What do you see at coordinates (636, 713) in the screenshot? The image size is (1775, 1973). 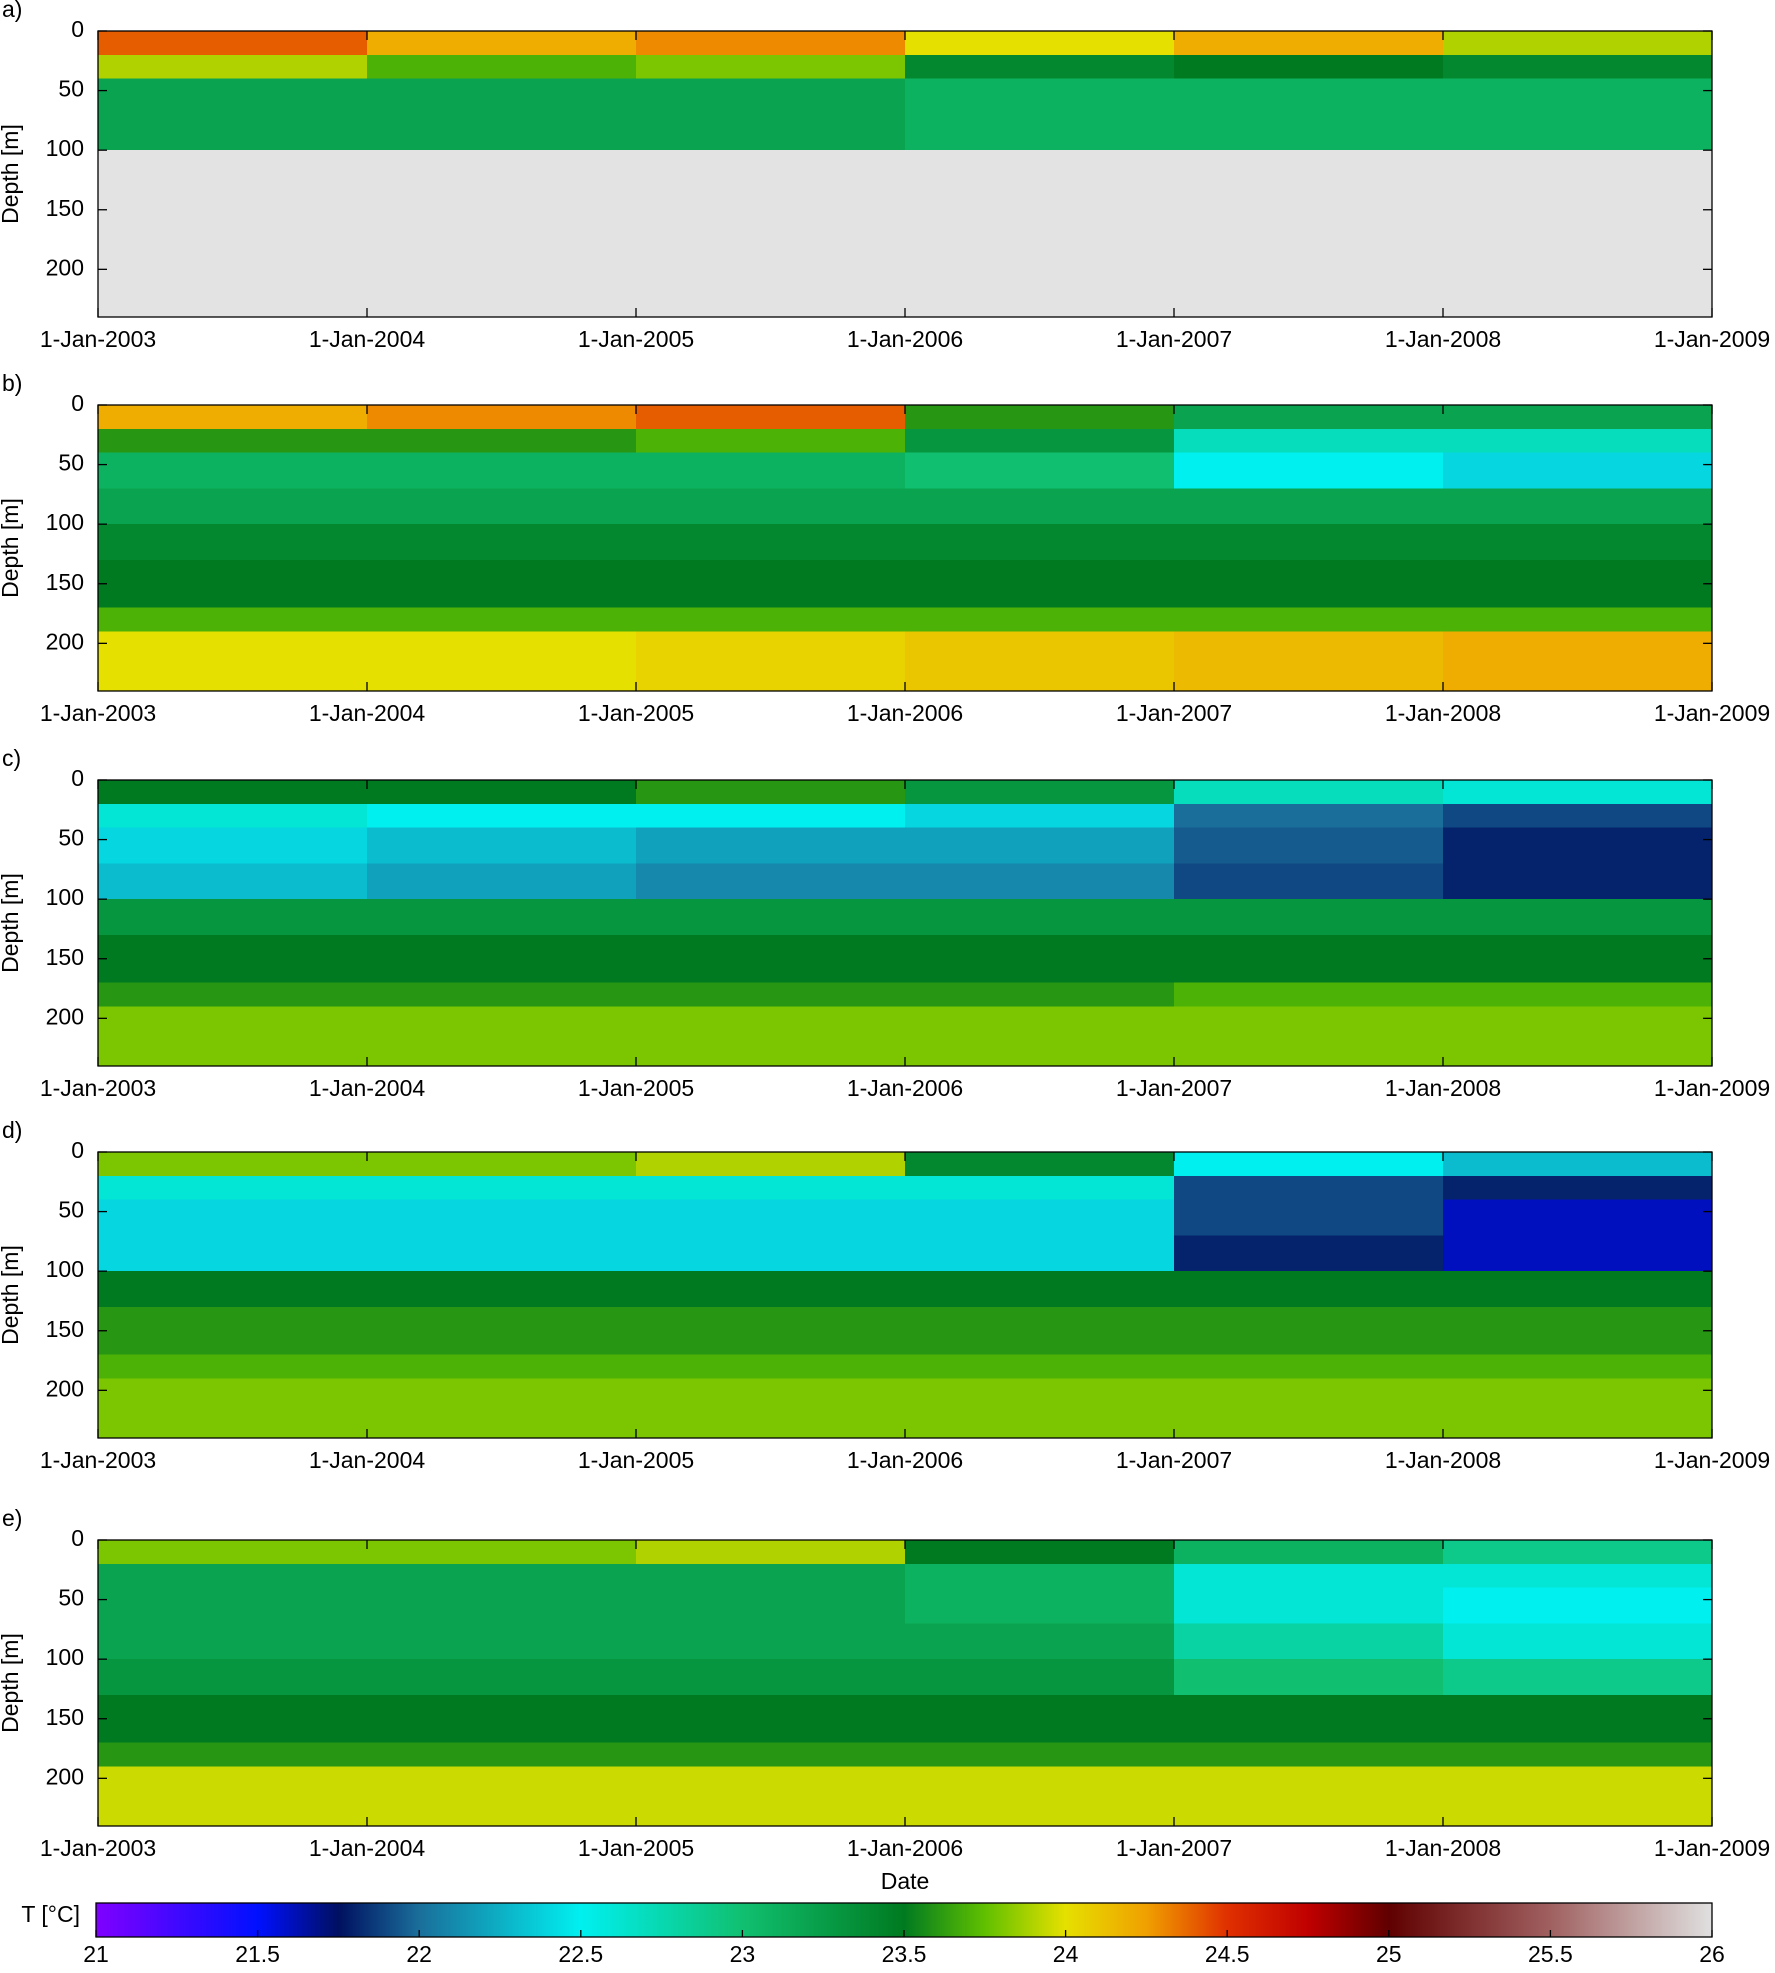 I see `x-tick-label: 1-Jan-2005` at bounding box center [636, 713].